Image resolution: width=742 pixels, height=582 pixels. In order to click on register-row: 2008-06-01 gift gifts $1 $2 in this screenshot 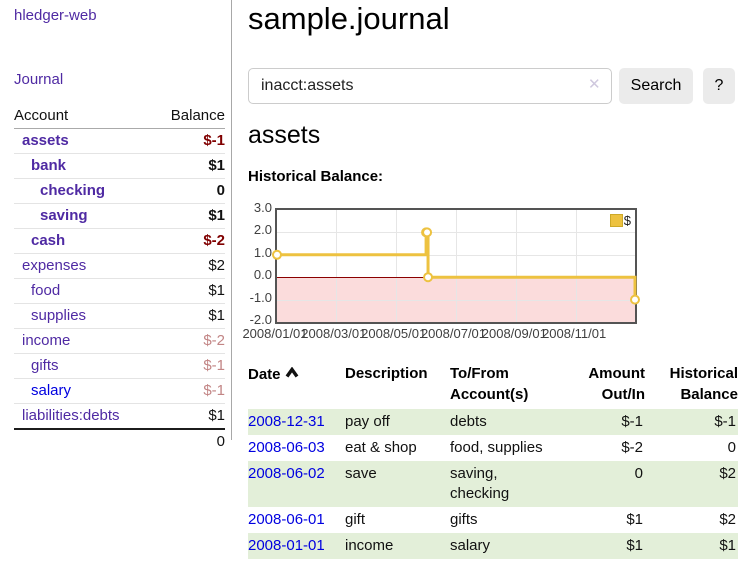, I will do `click(493, 520)`.